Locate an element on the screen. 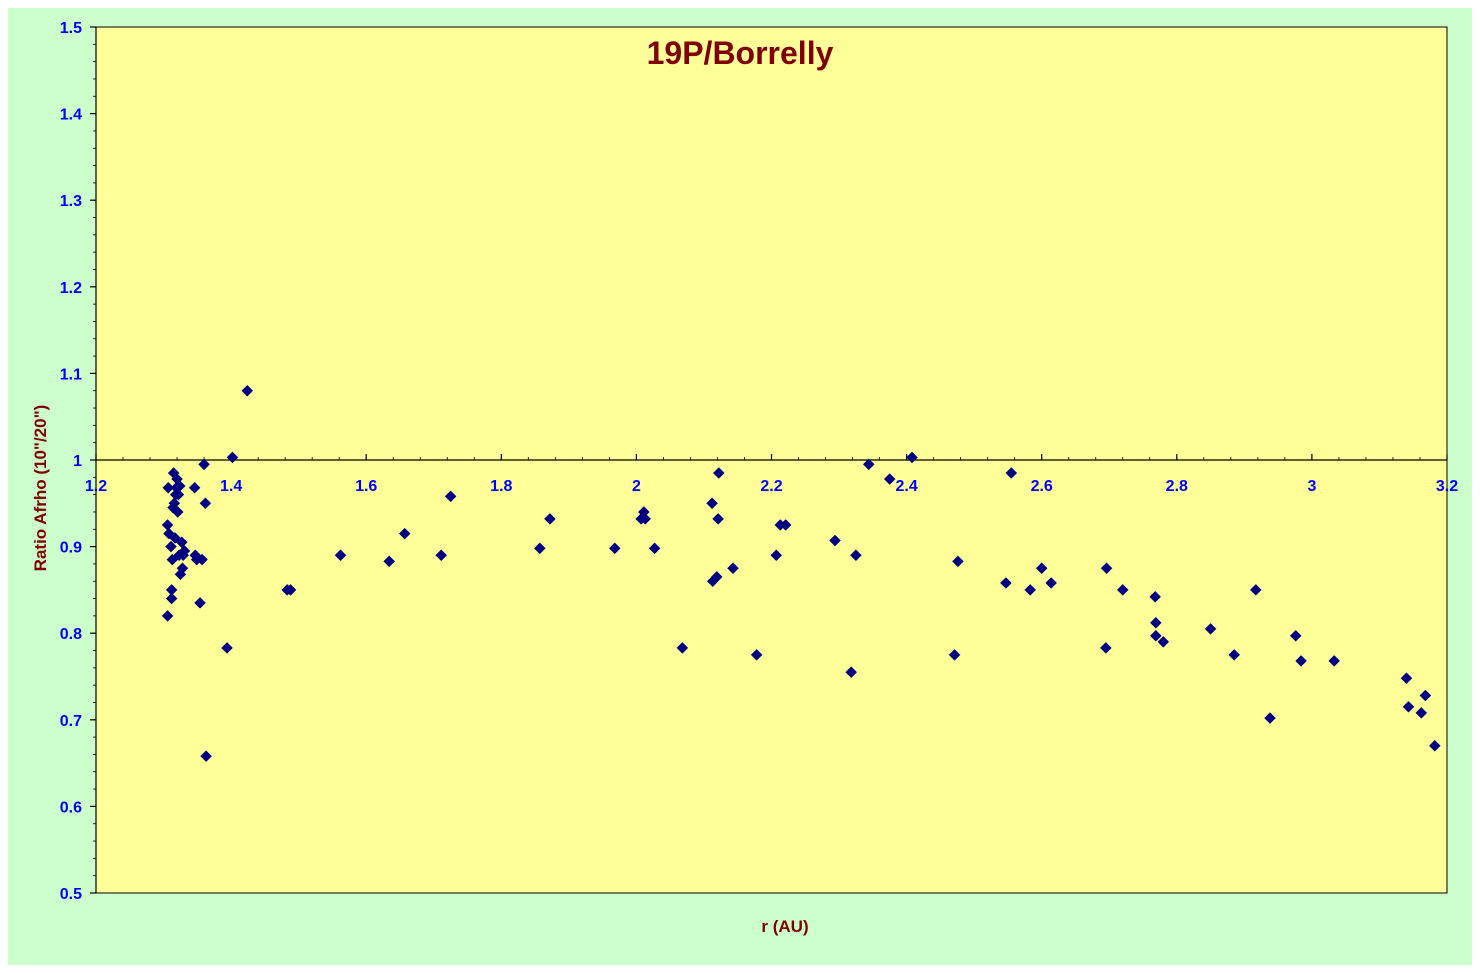 This screenshot has width=1480, height=973. x-tick-label: 2 is located at coordinates (636, 486).